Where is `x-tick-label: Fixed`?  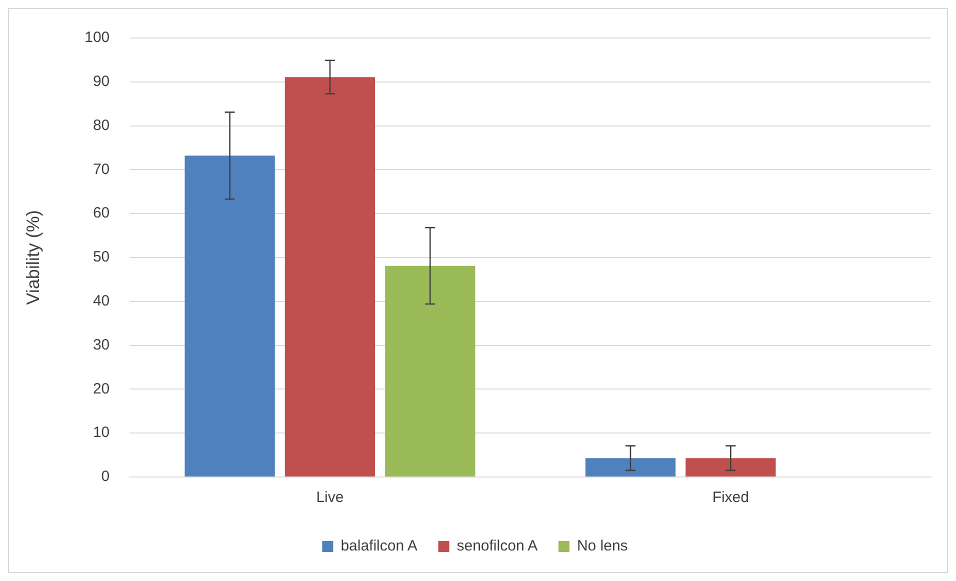 x-tick-label: Fixed is located at coordinates (730, 497).